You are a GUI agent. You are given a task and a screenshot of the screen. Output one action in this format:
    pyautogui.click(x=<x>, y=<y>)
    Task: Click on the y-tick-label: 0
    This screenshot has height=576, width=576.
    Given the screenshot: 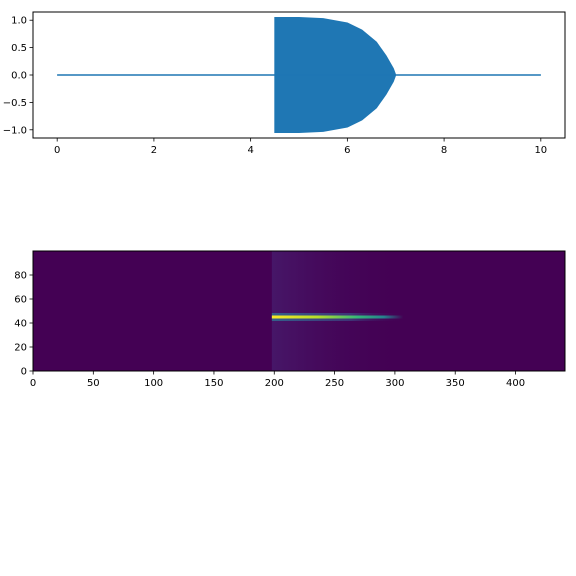 What is the action you would take?
    pyautogui.click(x=24, y=372)
    